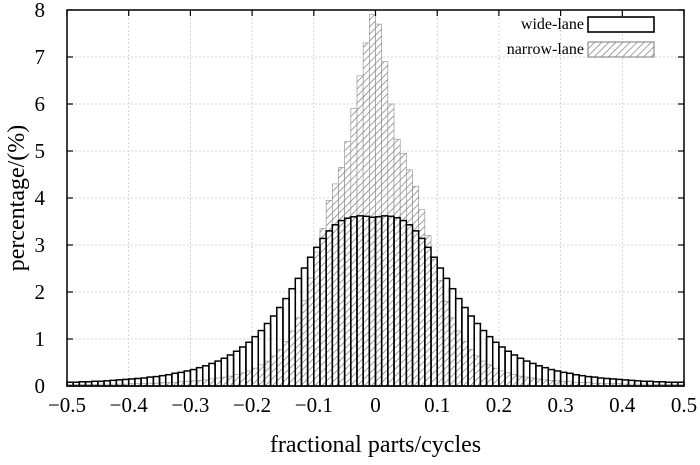 The image size is (700, 465). Describe the element at coordinates (545, 49) in the screenshot. I see `legend-label-narrow-lane: narrow-lane` at that location.